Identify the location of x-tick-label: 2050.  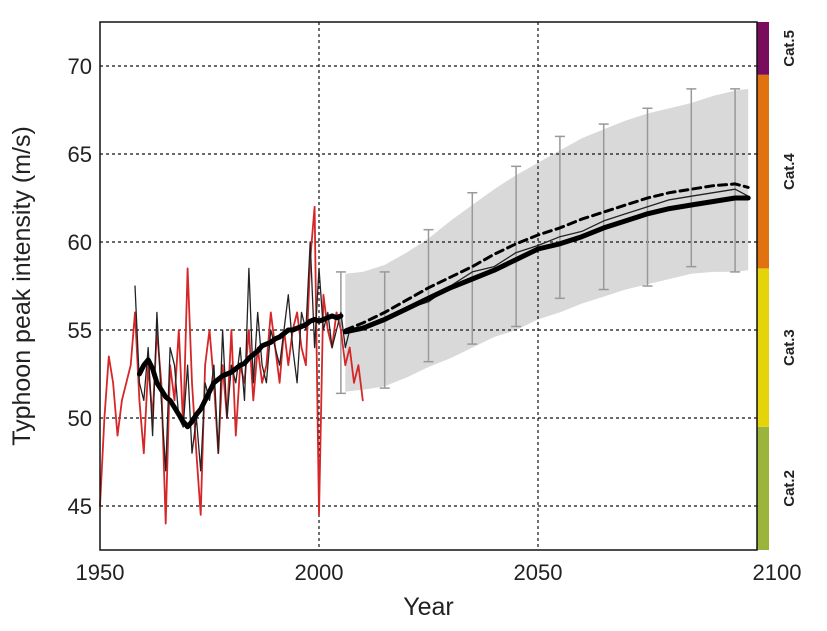
(538, 572).